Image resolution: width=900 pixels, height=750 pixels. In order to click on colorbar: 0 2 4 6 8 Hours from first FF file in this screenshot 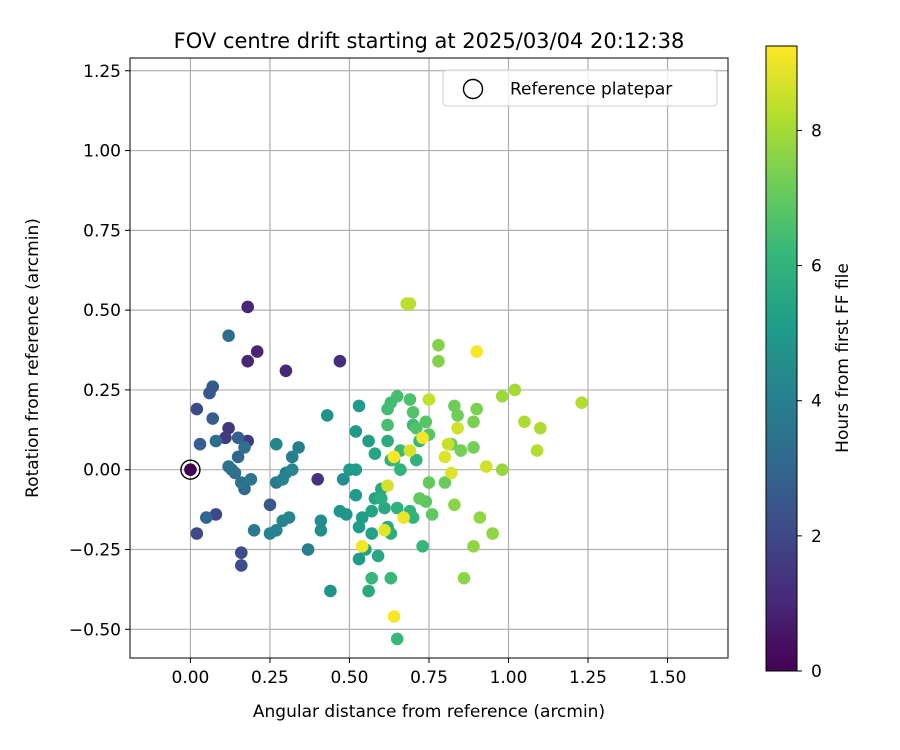, I will do `click(809, 363)`.